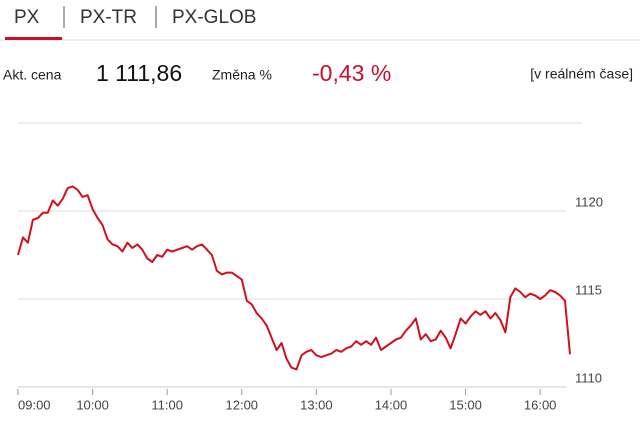 This screenshot has height=421, width=640. What do you see at coordinates (167, 404) in the screenshot?
I see `x-tick-label: 11:00` at bounding box center [167, 404].